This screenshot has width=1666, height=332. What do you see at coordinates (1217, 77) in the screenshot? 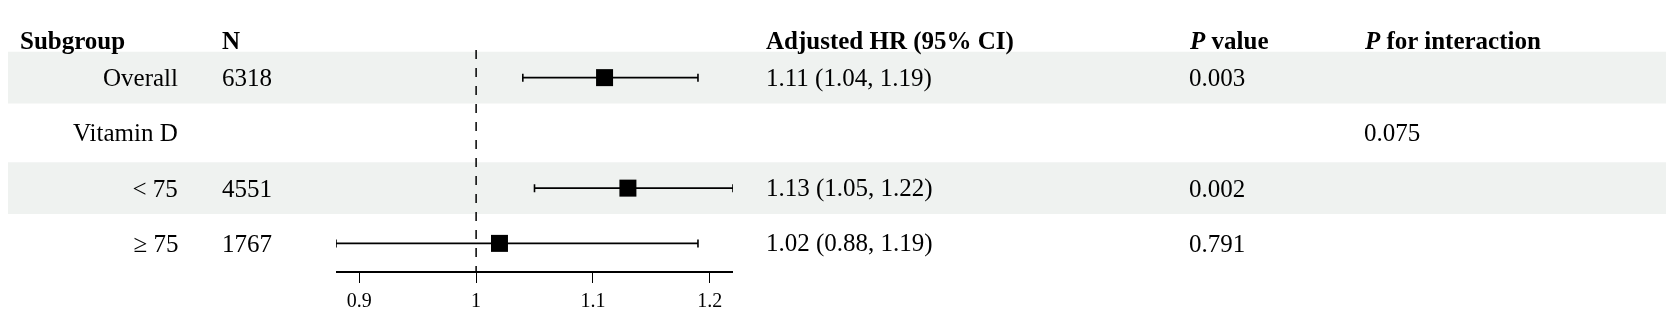
I see `text: 0.003` at bounding box center [1217, 77].